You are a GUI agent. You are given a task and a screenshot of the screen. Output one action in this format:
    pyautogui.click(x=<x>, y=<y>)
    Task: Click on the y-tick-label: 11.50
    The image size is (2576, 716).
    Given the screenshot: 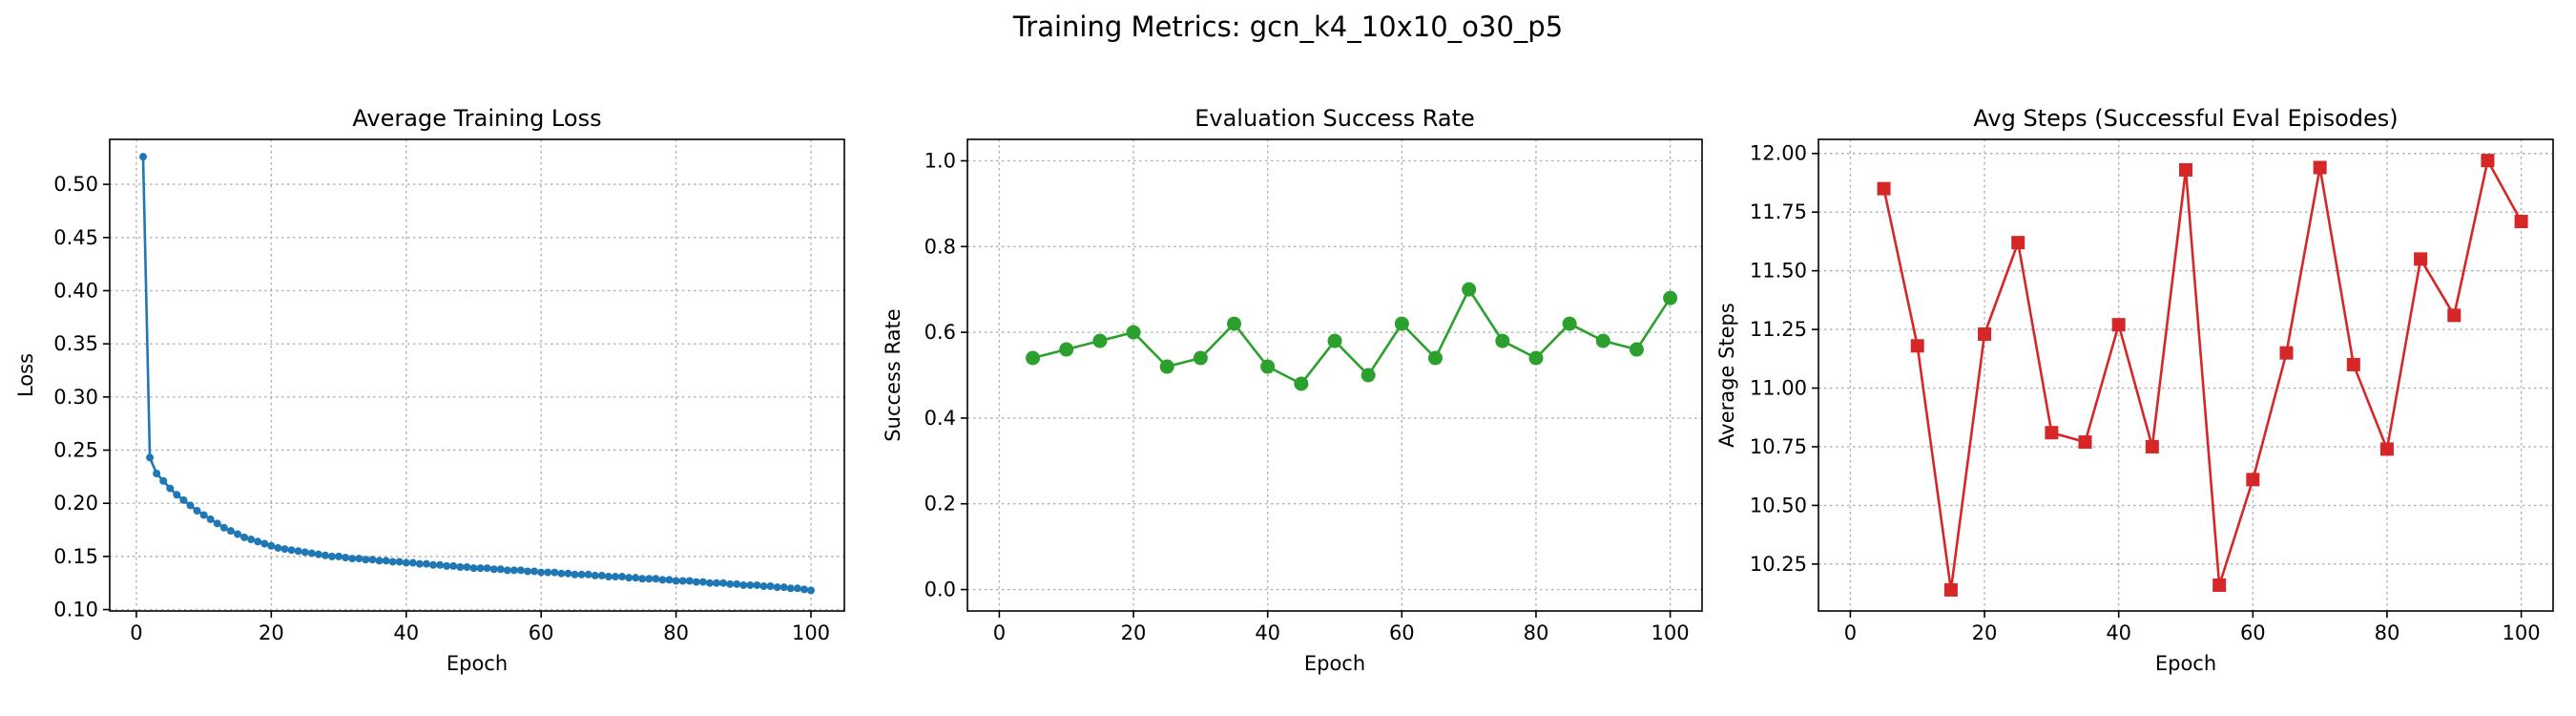 What is the action you would take?
    pyautogui.click(x=1778, y=271)
    